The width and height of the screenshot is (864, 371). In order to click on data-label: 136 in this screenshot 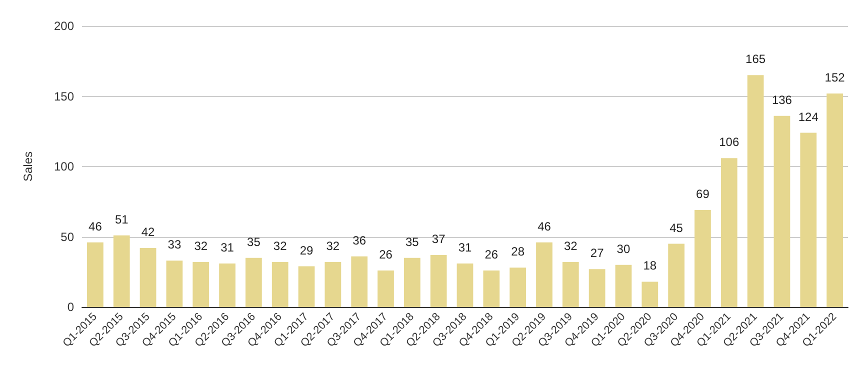, I will do `click(782, 99)`.